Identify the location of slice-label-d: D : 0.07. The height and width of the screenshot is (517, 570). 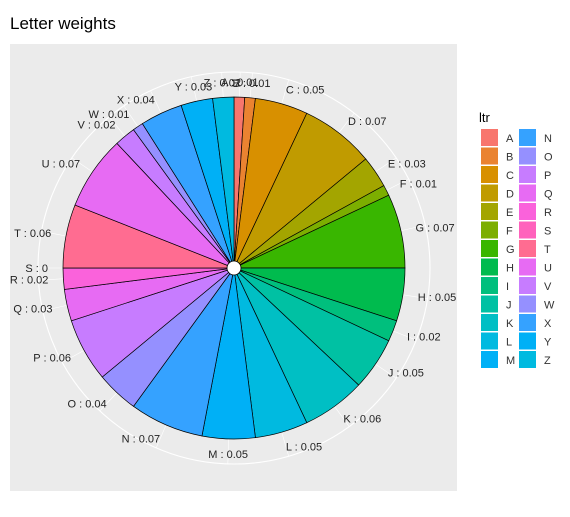
(367, 122).